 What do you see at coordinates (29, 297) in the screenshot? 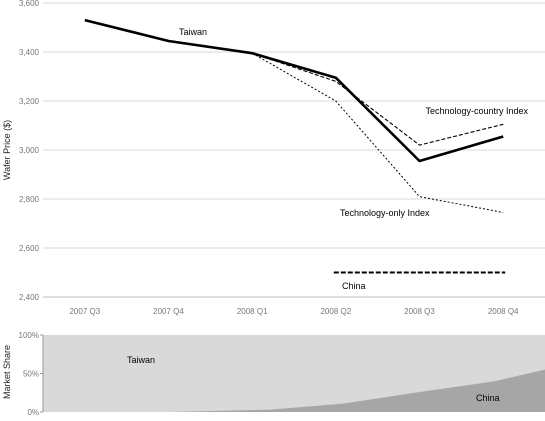
I see `price-y-tick-label: 2,400` at bounding box center [29, 297].